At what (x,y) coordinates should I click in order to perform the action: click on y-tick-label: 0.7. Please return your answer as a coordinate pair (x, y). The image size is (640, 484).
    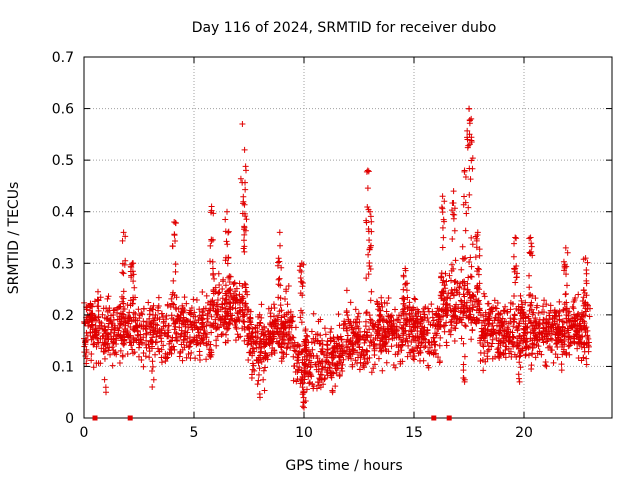
    Looking at the image, I should click on (63, 58).